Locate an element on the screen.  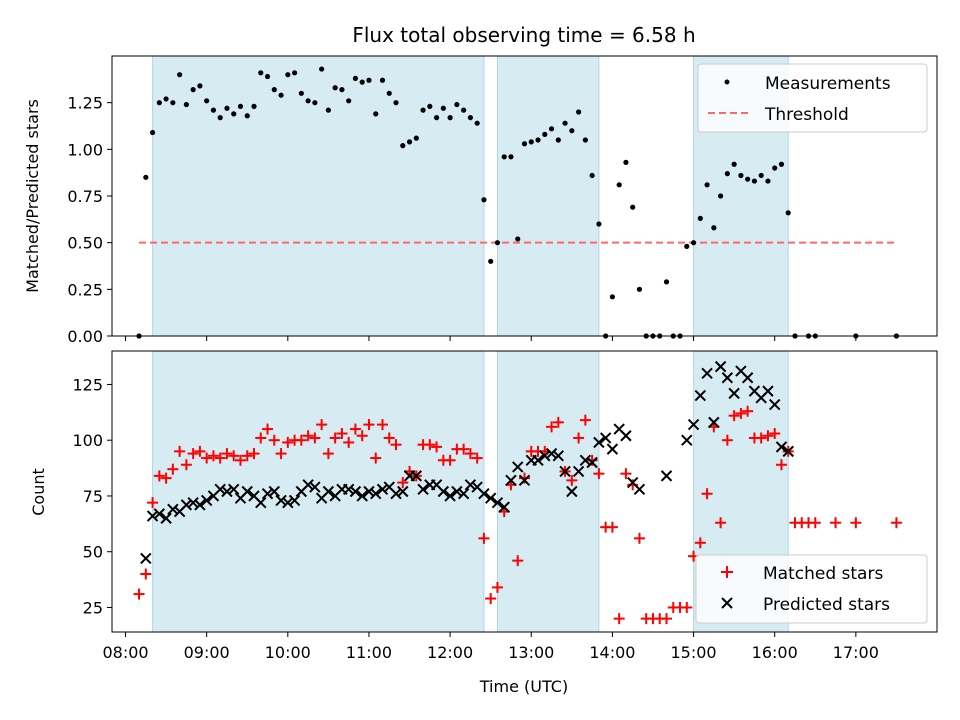
legend-matched-marker is located at coordinates (727, 572).